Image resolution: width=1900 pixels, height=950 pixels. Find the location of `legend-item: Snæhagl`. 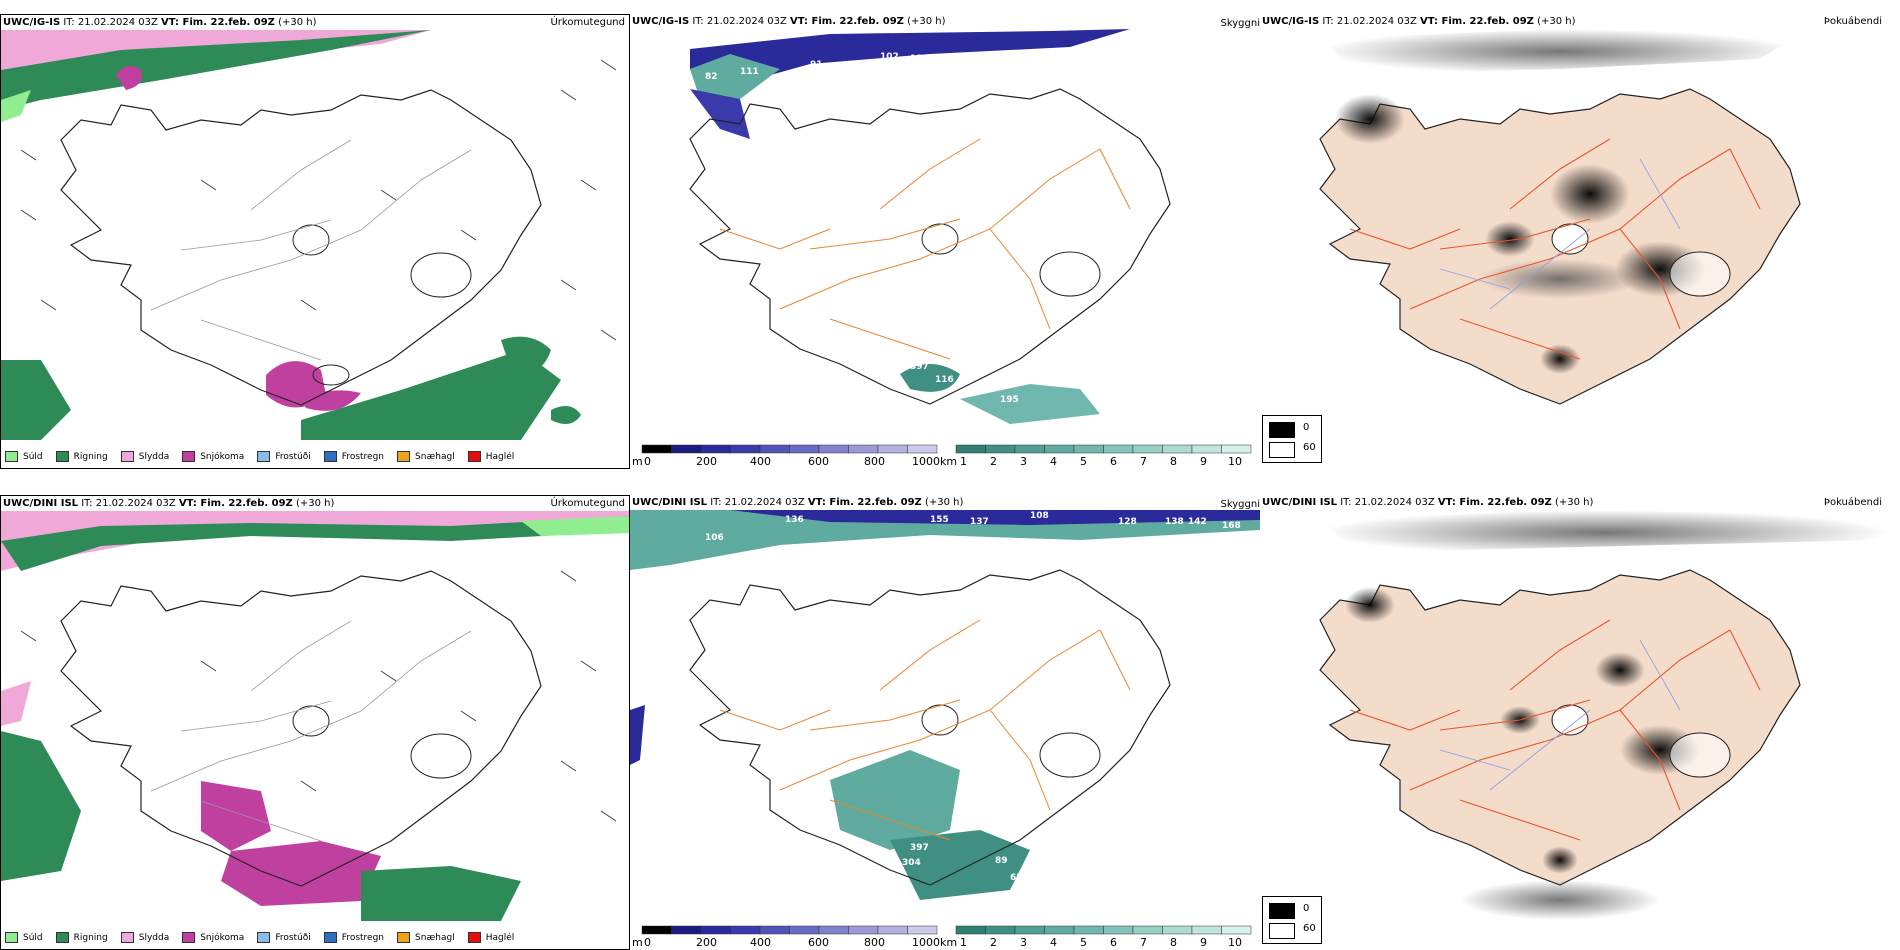

legend-item: Snæhagl is located at coordinates (426, 456).